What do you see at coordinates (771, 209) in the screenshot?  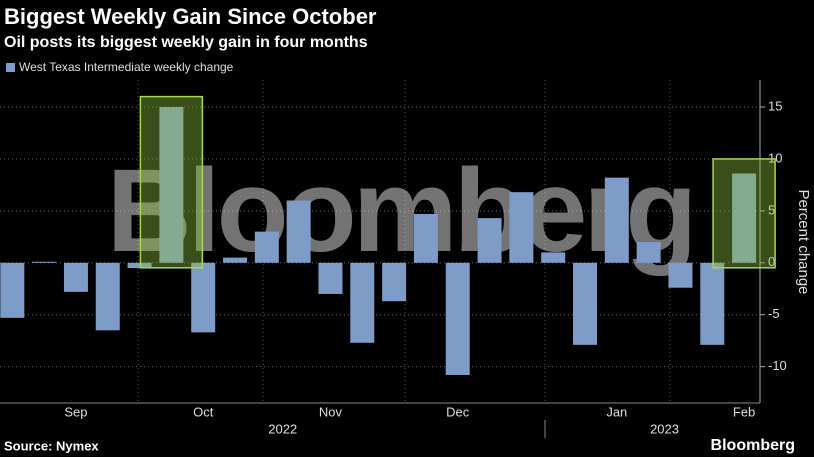 I see `y-tick-label: 5` at bounding box center [771, 209].